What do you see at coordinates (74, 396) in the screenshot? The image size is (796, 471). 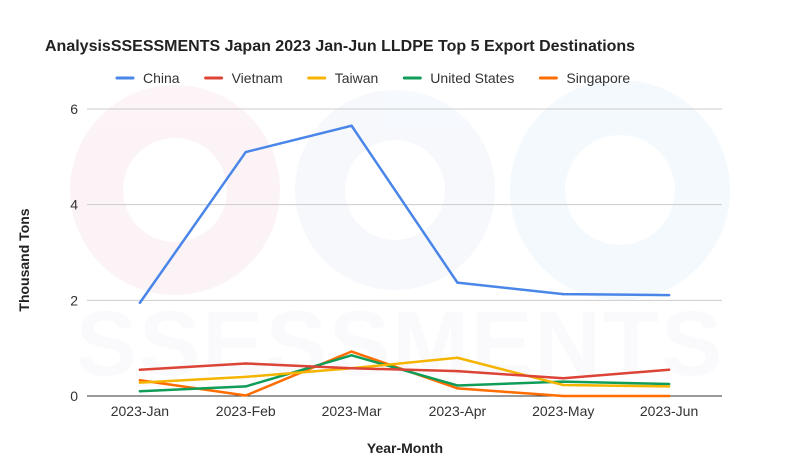 I see `y-tick-label: 0` at bounding box center [74, 396].